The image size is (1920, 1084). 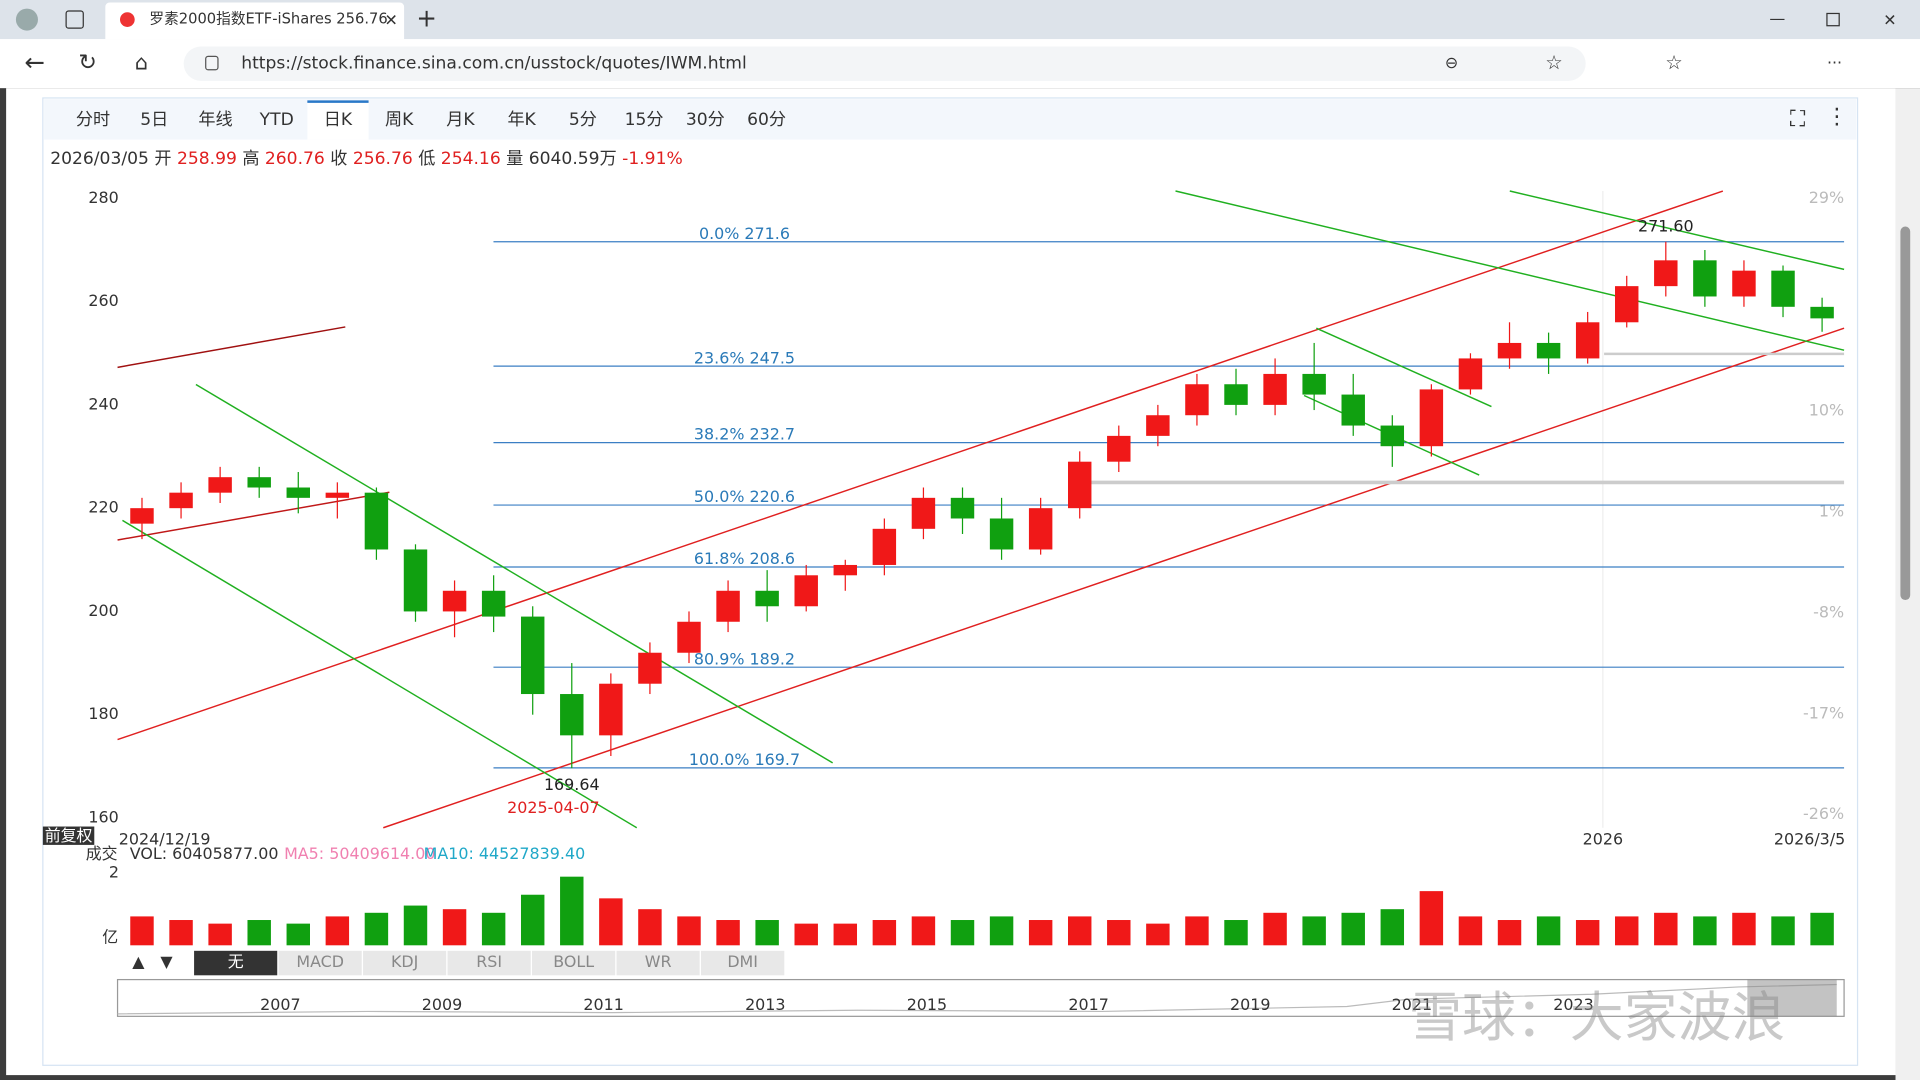 I want to click on period-tab: 日K, so click(x=338, y=120).